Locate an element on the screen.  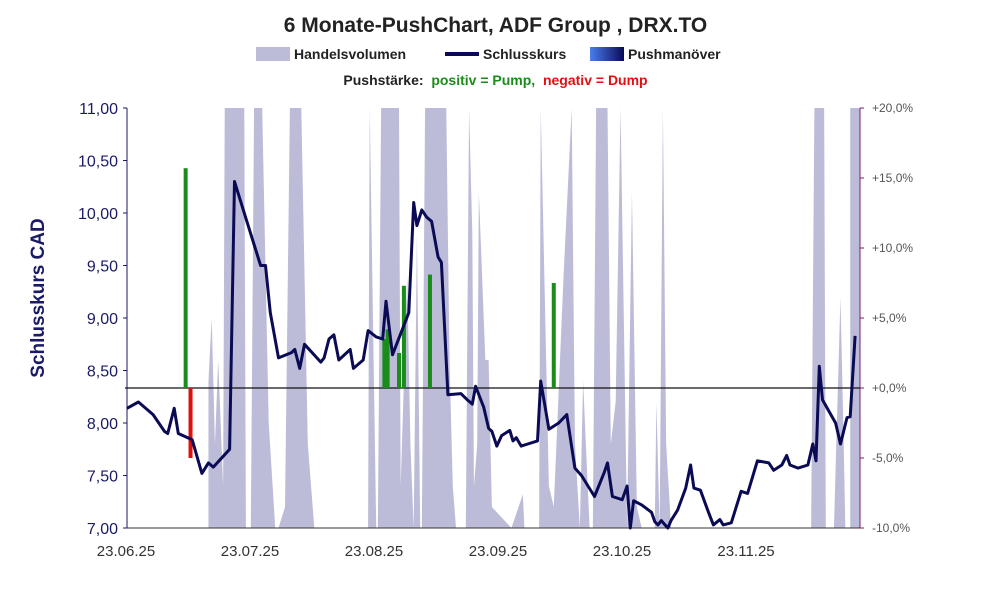
volume-swatch-icon is located at coordinates (273, 54).